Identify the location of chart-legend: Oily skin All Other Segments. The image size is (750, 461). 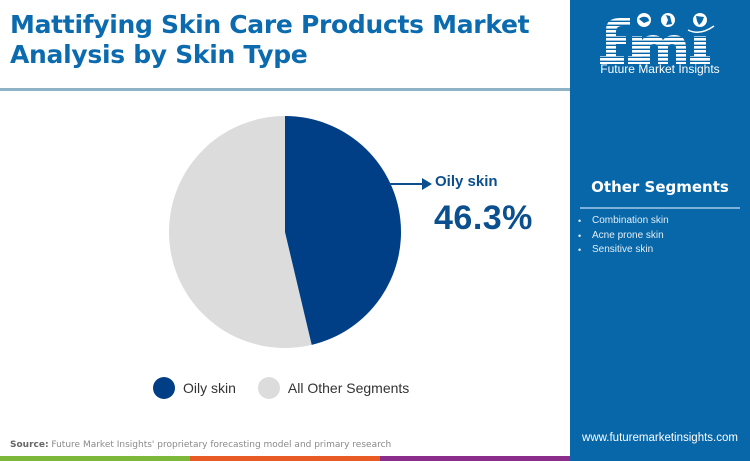
(292, 388).